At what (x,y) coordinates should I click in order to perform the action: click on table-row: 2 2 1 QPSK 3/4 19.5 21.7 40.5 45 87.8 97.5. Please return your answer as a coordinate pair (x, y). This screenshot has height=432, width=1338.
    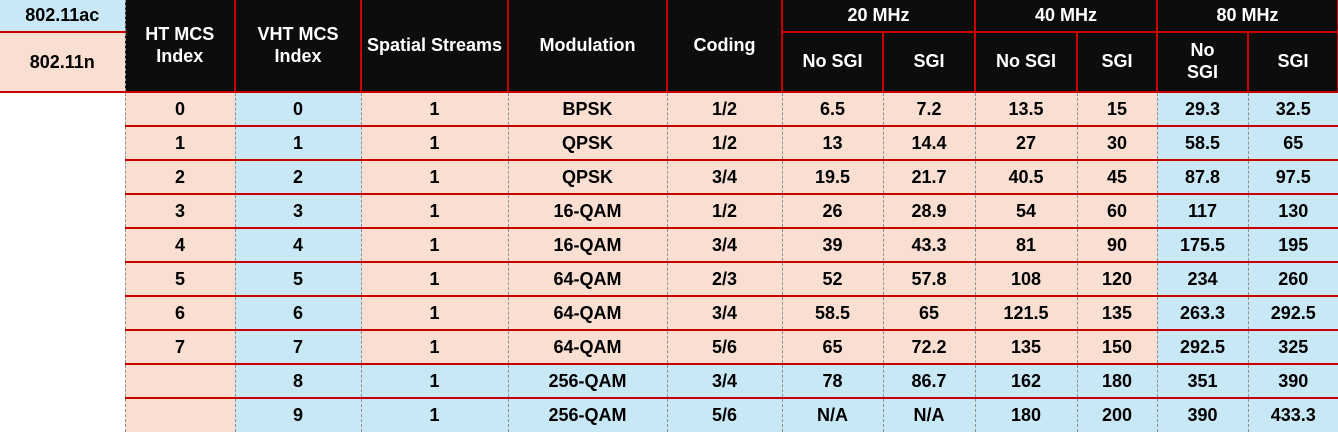
    Looking at the image, I should click on (669, 176).